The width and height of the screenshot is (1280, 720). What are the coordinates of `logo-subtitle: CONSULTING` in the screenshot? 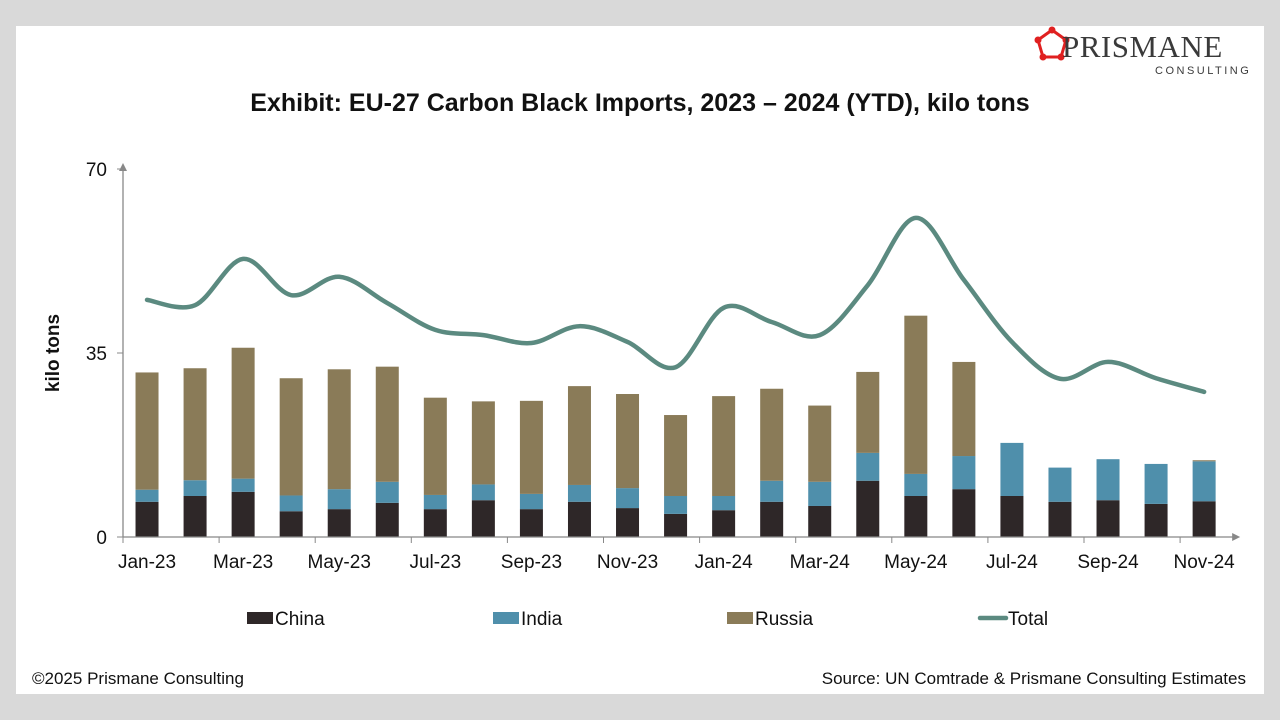 It's located at (1203, 71).